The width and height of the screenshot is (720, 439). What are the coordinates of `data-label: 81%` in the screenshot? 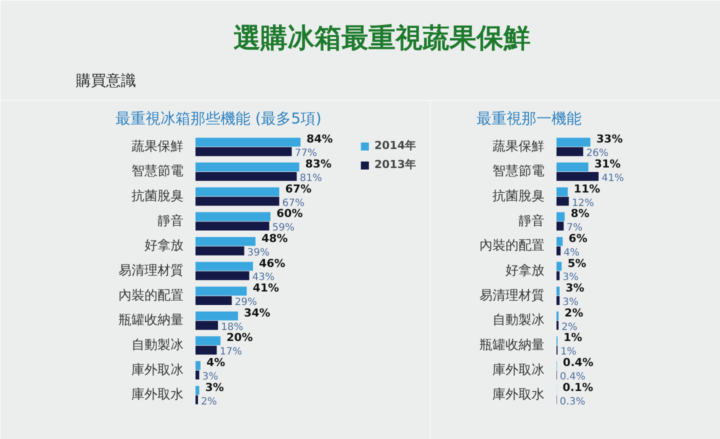 It's located at (311, 178).